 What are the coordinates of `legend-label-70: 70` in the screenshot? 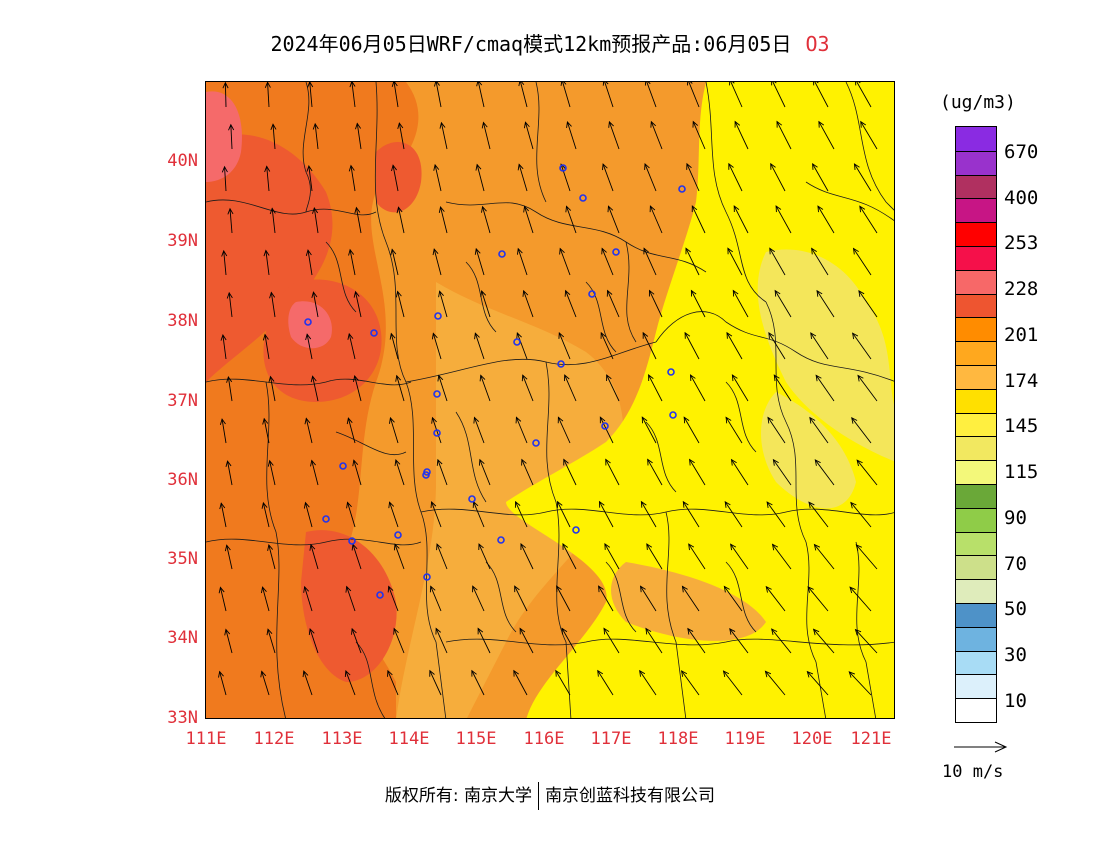 It's located at (1015, 564).